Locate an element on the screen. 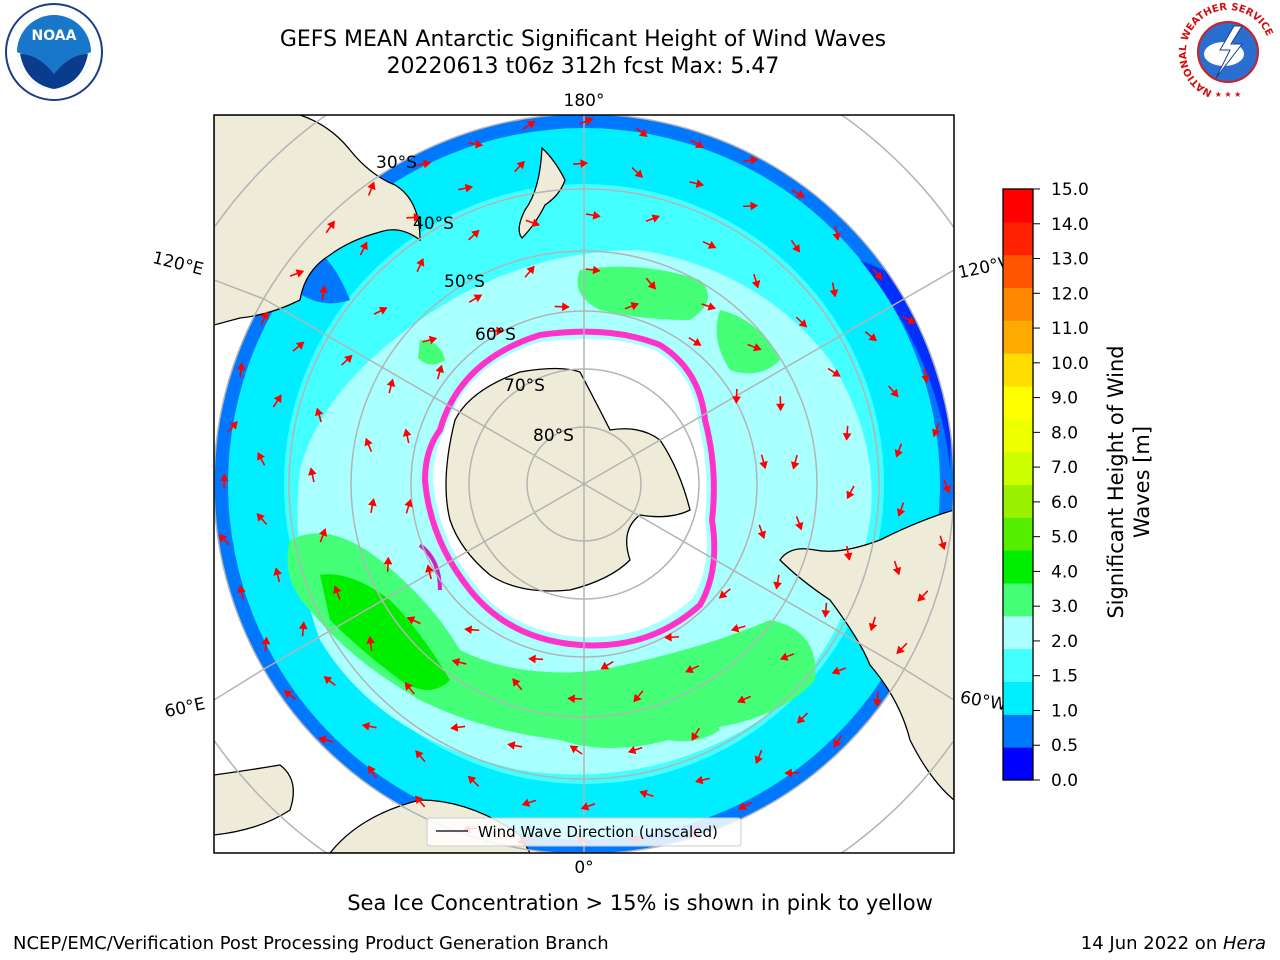 The image size is (1280, 960). colorbar-tick-label: 13.0 is located at coordinates (1070, 260).